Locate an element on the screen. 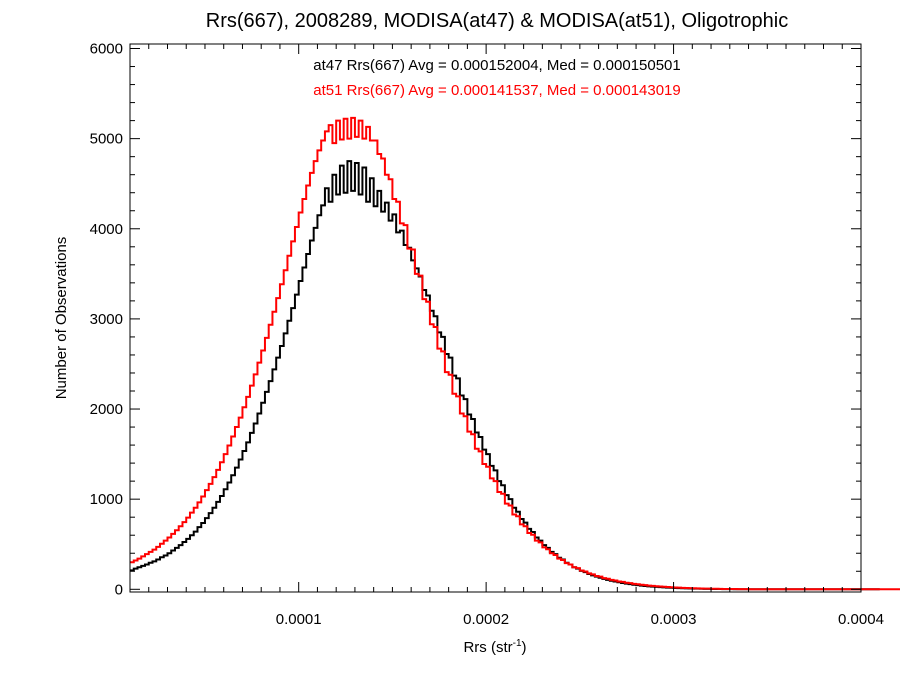 The width and height of the screenshot is (900, 675). x-axis-label: Rrs (str-1) is located at coordinates (494, 647).